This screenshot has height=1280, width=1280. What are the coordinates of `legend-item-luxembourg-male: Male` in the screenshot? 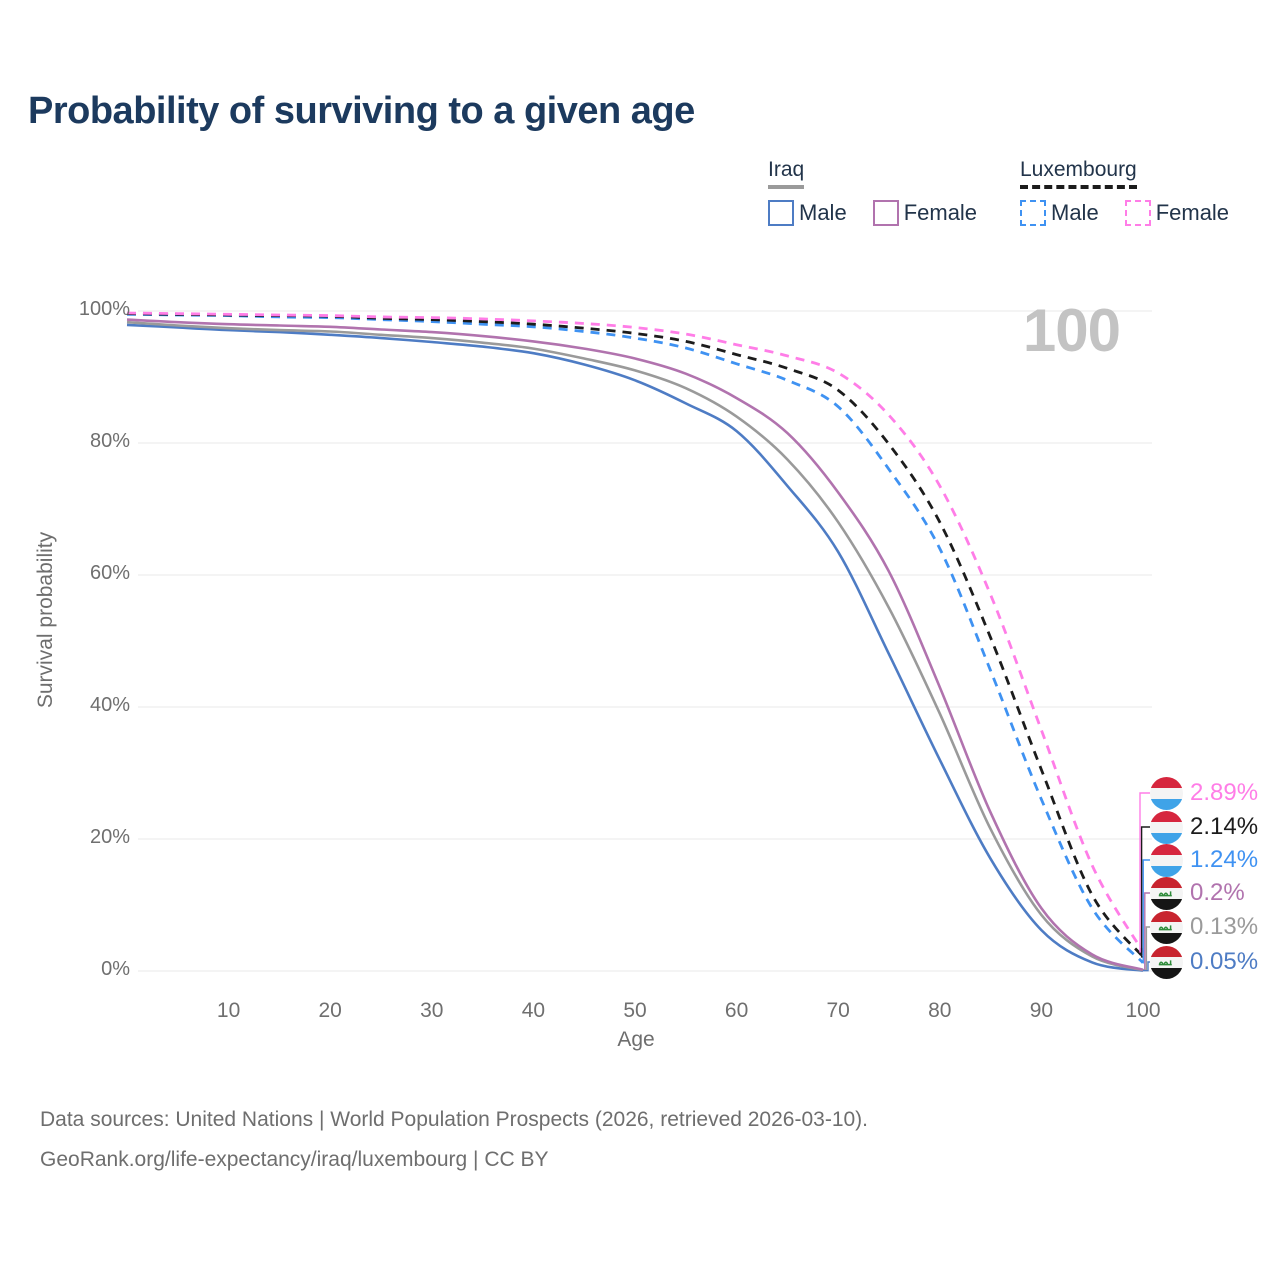 It's located at (1059, 213).